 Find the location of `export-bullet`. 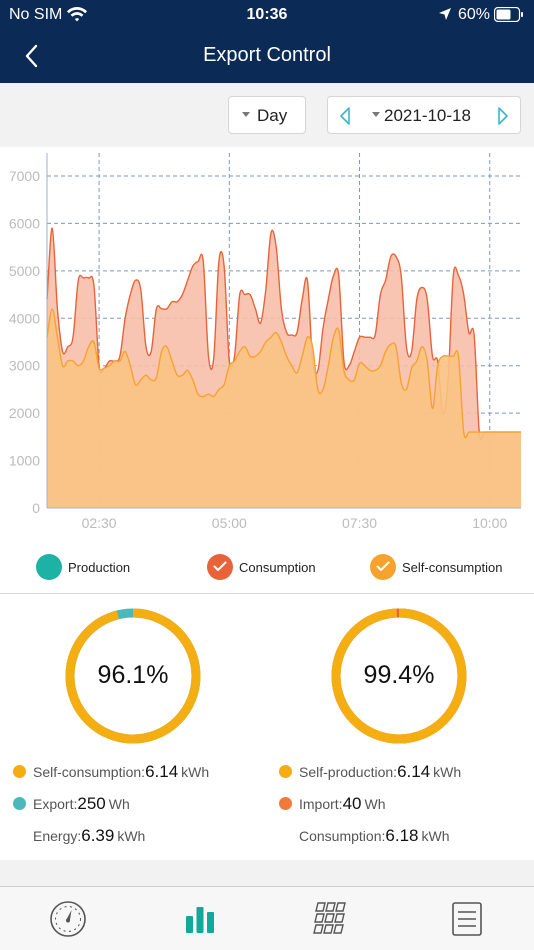

export-bullet is located at coordinates (19, 803).